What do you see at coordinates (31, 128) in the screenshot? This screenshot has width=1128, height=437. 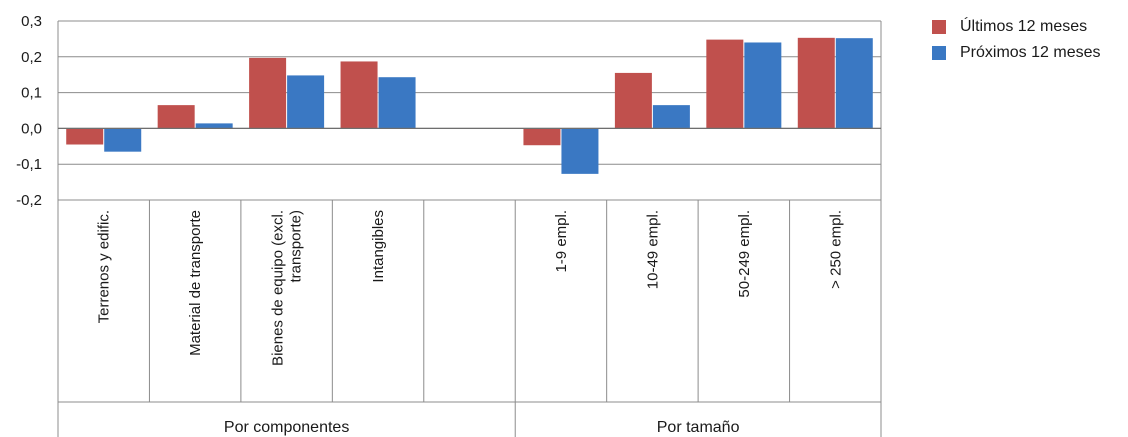 I see `y-tick-label: 0,0` at bounding box center [31, 128].